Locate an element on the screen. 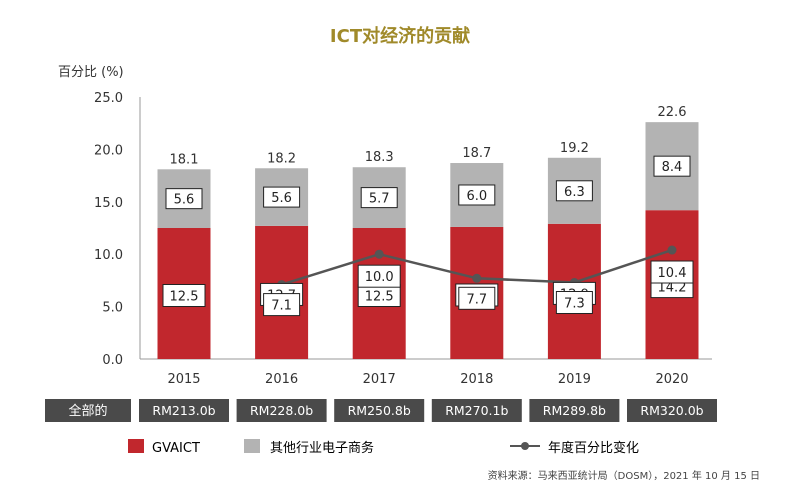 The height and width of the screenshot is (500, 800). chart-title: ICT对经济的贡献 is located at coordinates (400, 36).